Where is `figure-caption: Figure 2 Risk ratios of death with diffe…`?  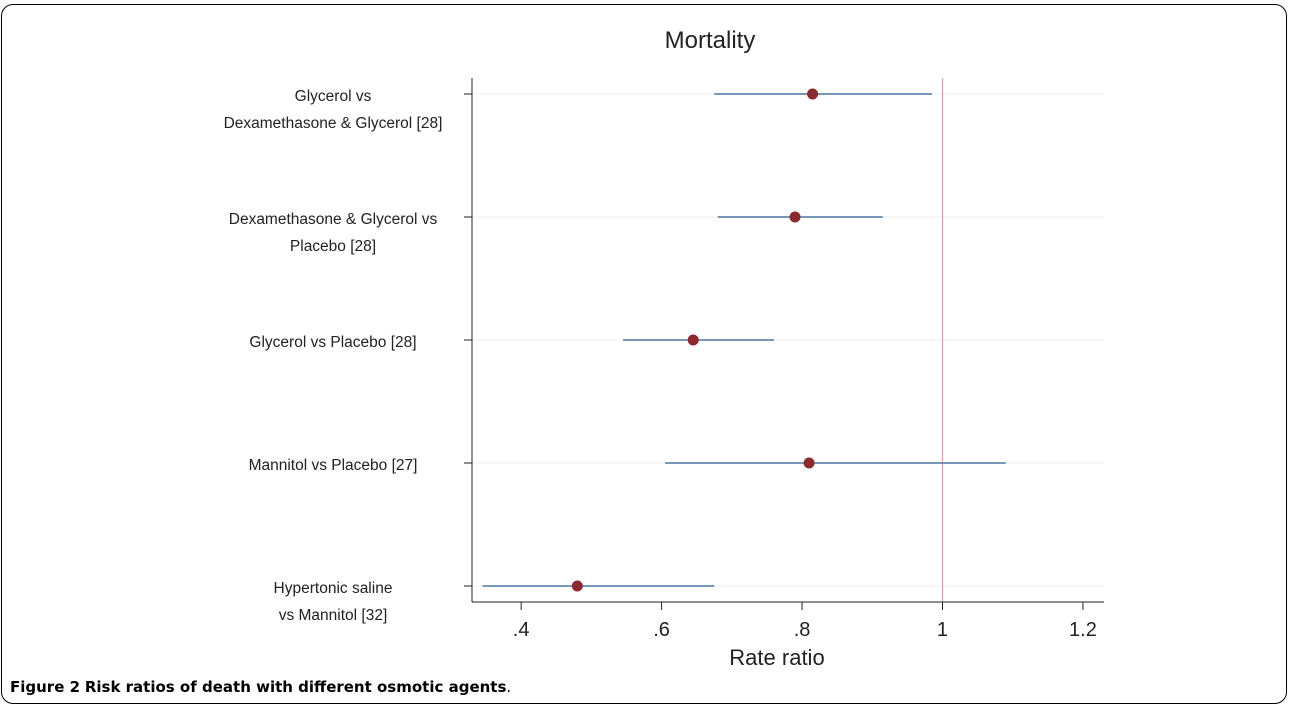 figure-caption: Figure 2 Risk ratios of death with diffe… is located at coordinates (260, 687).